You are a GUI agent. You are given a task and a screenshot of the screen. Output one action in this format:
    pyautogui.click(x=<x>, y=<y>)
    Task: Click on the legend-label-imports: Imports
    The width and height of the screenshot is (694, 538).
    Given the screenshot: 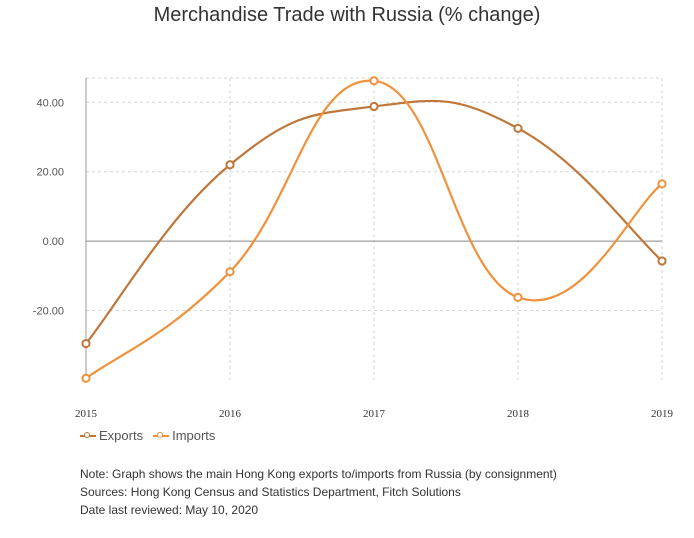 What is the action you would take?
    pyautogui.click(x=194, y=435)
    